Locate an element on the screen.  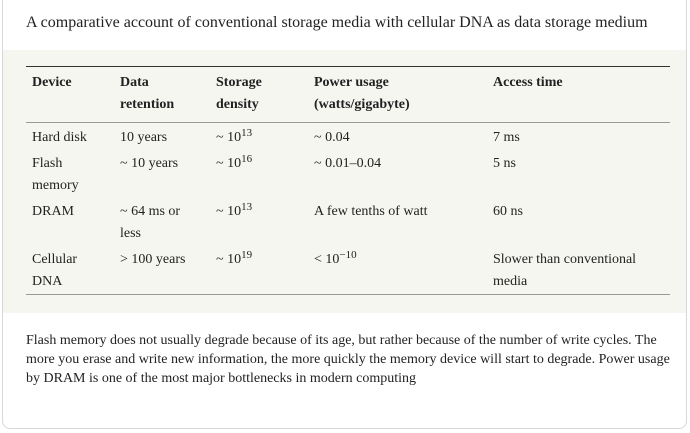
header-retention: Data retention is located at coordinates (162, 94).